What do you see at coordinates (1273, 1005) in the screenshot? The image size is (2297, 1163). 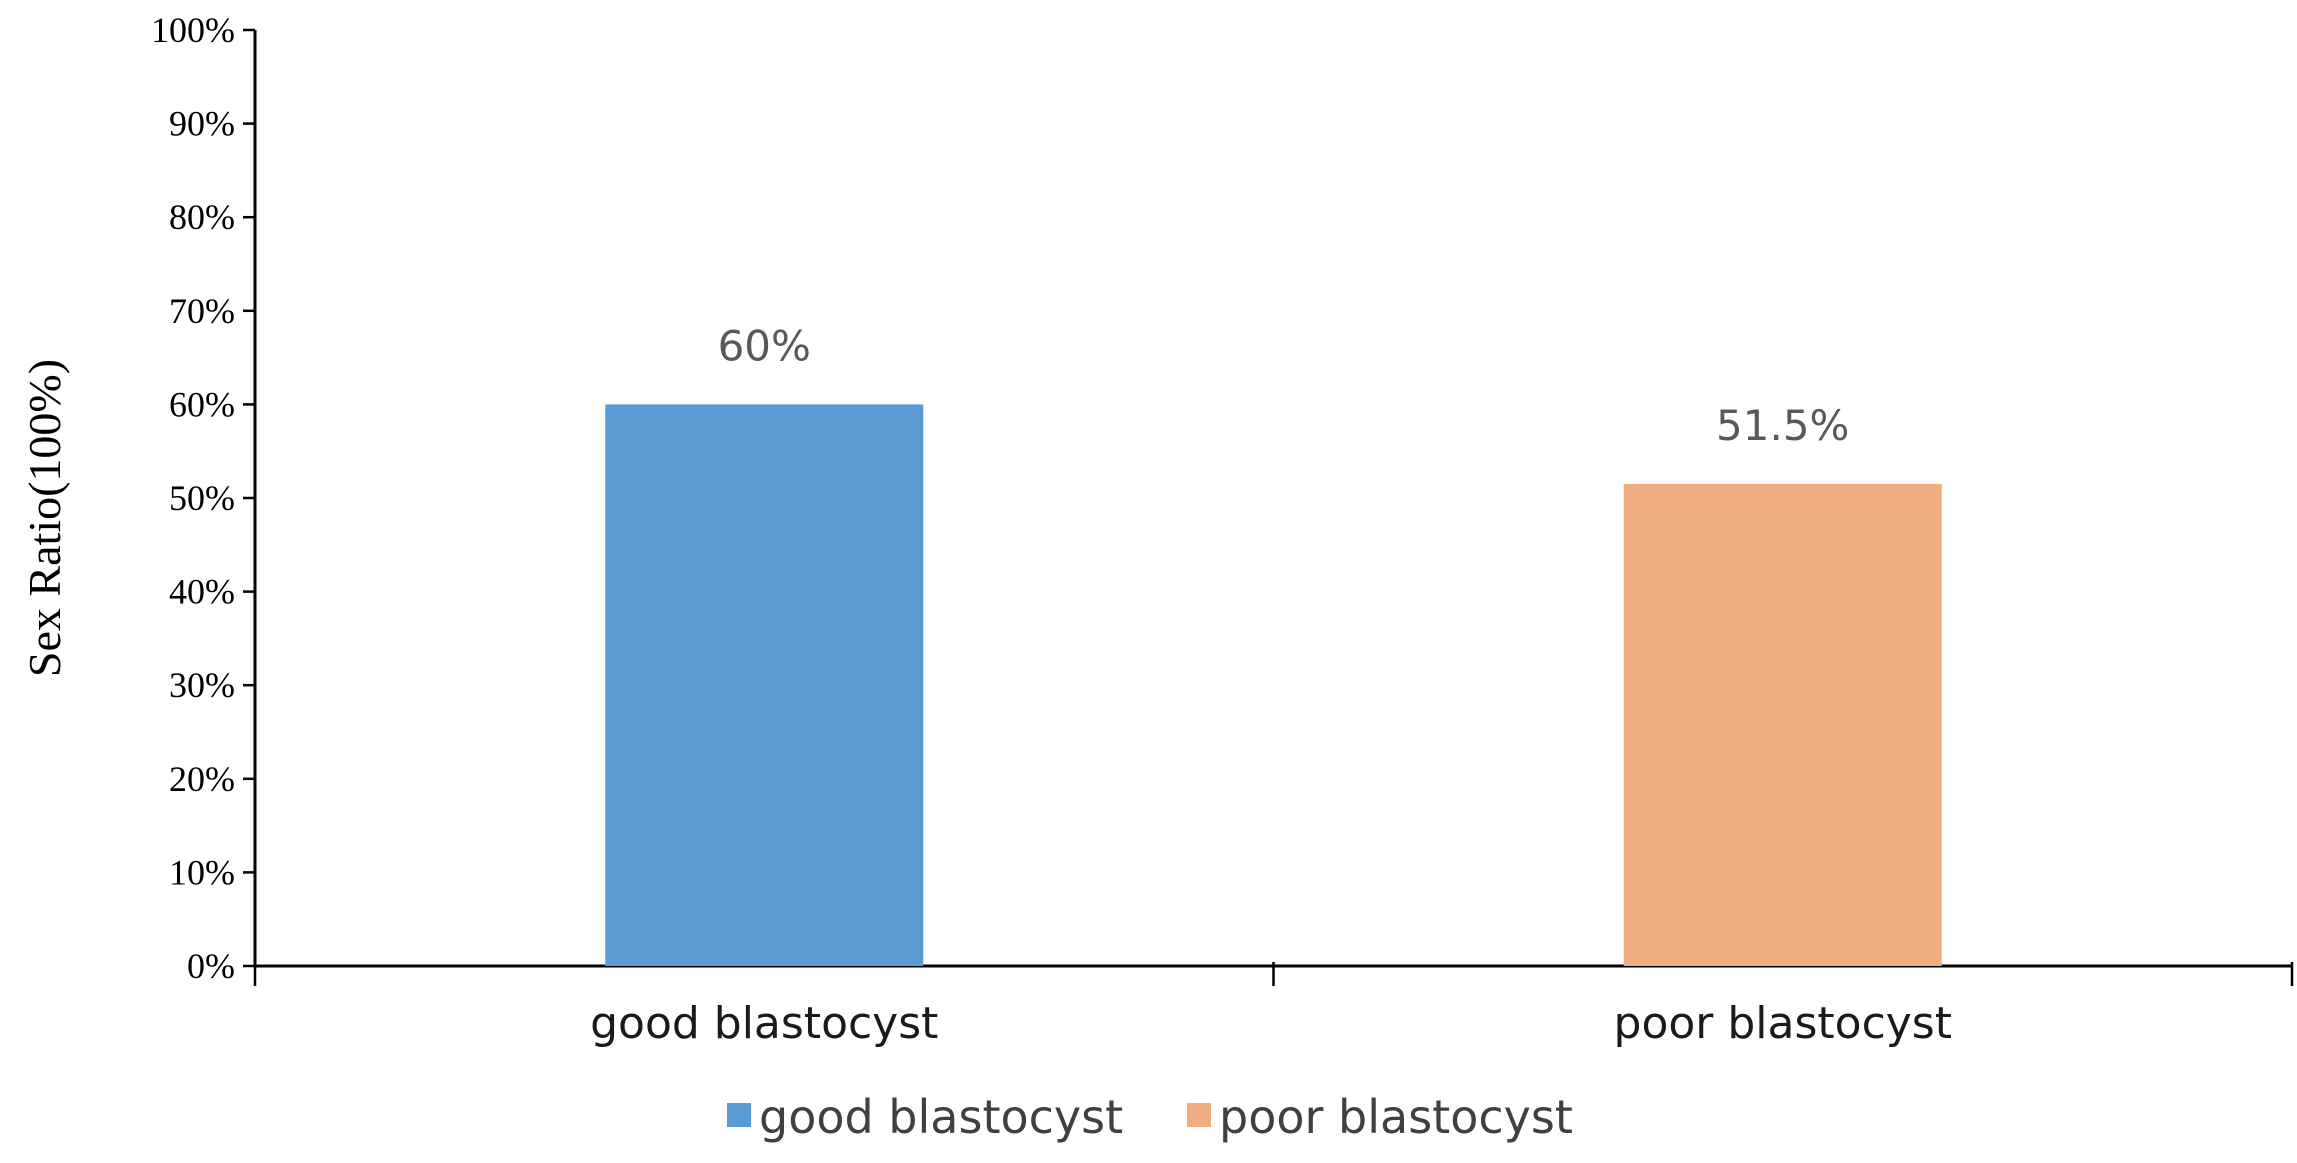 I see `x-axis: good blastocyst poor blastocyst` at bounding box center [1273, 1005].